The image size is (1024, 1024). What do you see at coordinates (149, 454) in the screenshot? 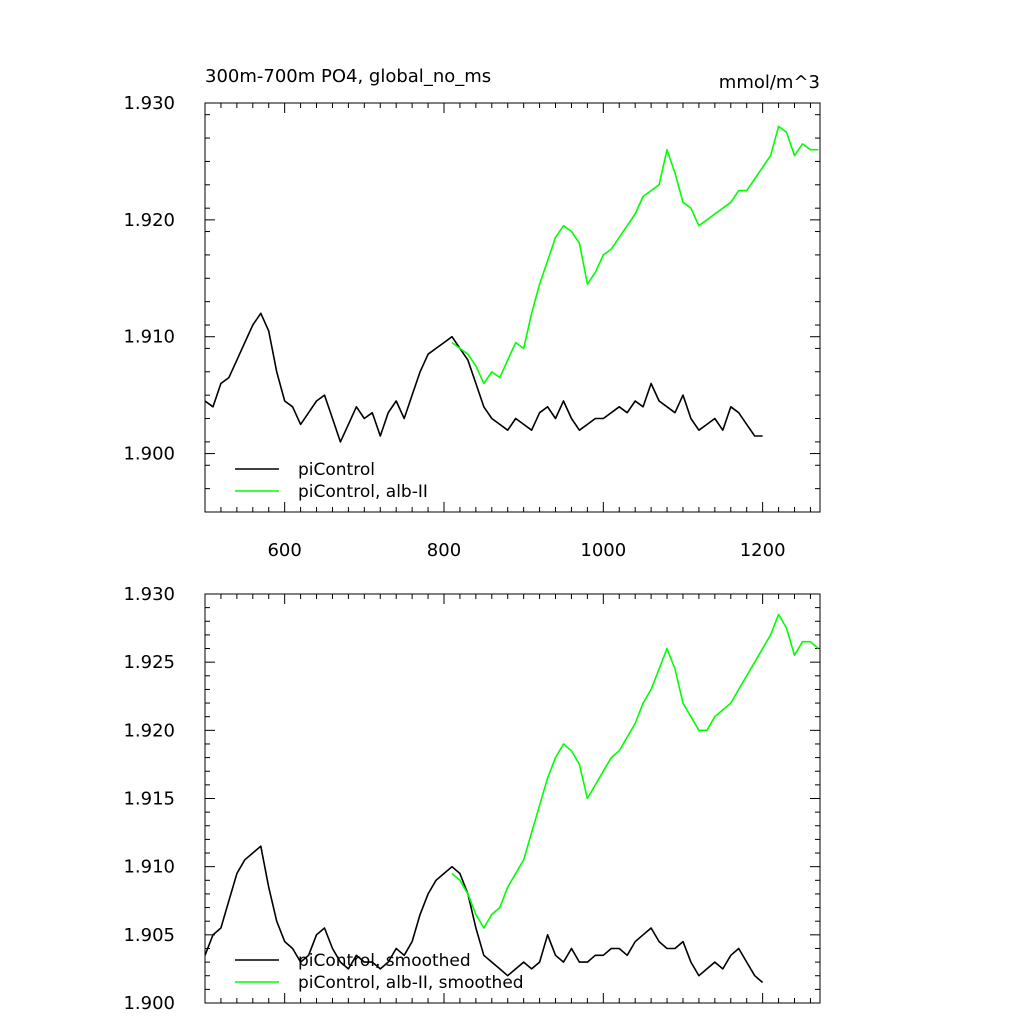
I see `top-y-tick-label: 1.900` at bounding box center [149, 454].